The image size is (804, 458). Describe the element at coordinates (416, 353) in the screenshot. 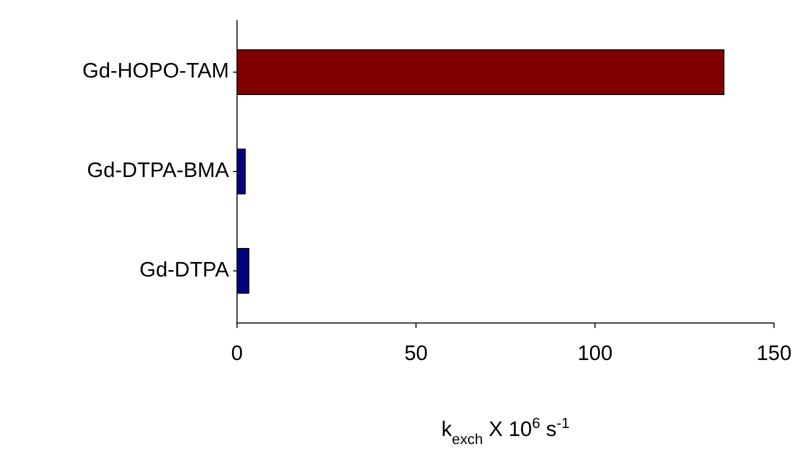

I see `x-tick-label: 50` at that location.